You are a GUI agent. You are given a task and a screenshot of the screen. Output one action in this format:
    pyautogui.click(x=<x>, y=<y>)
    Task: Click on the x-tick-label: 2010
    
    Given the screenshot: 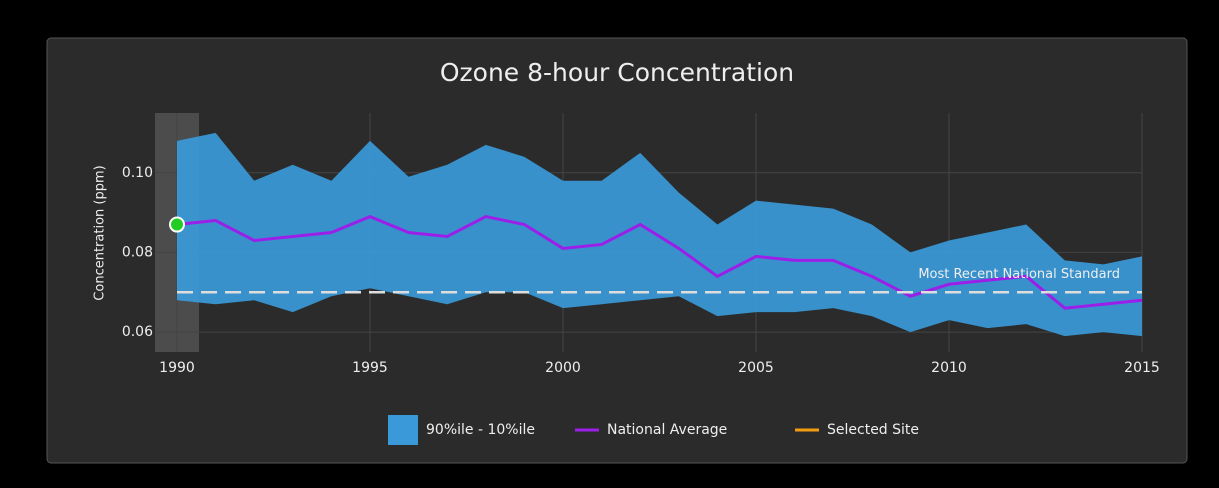 What is the action you would take?
    pyautogui.click(x=949, y=368)
    